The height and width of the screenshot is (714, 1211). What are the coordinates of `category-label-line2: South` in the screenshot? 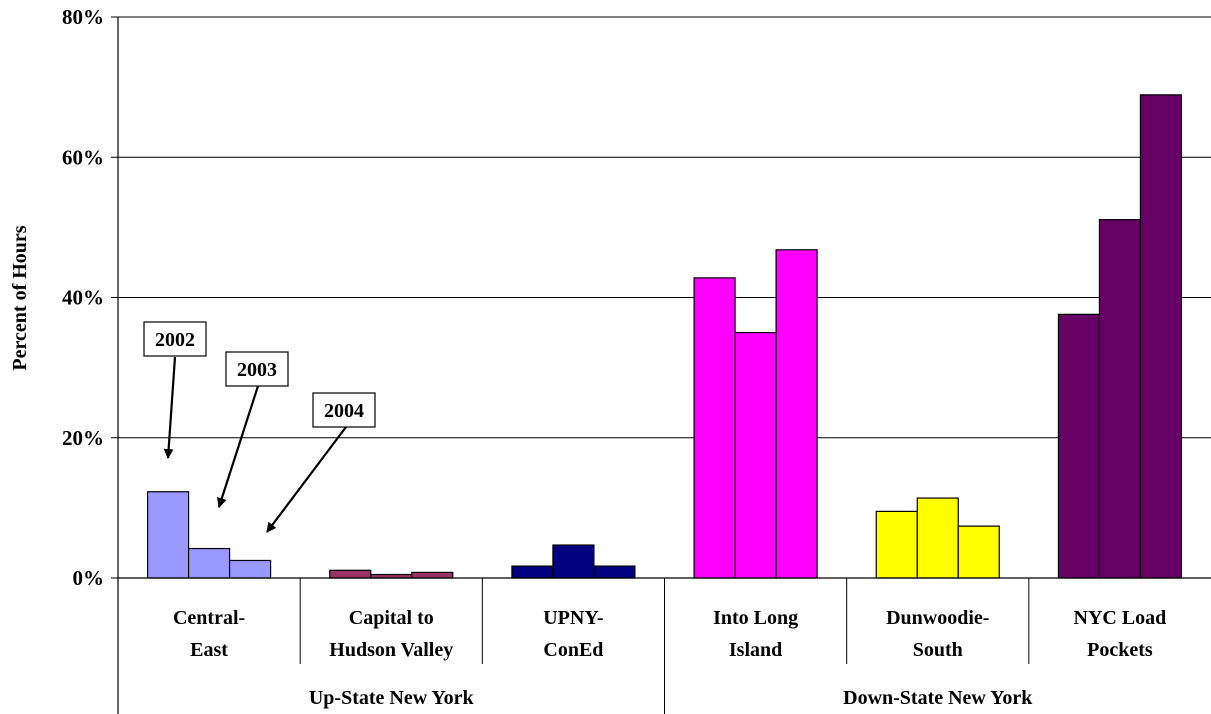 It's located at (938, 650).